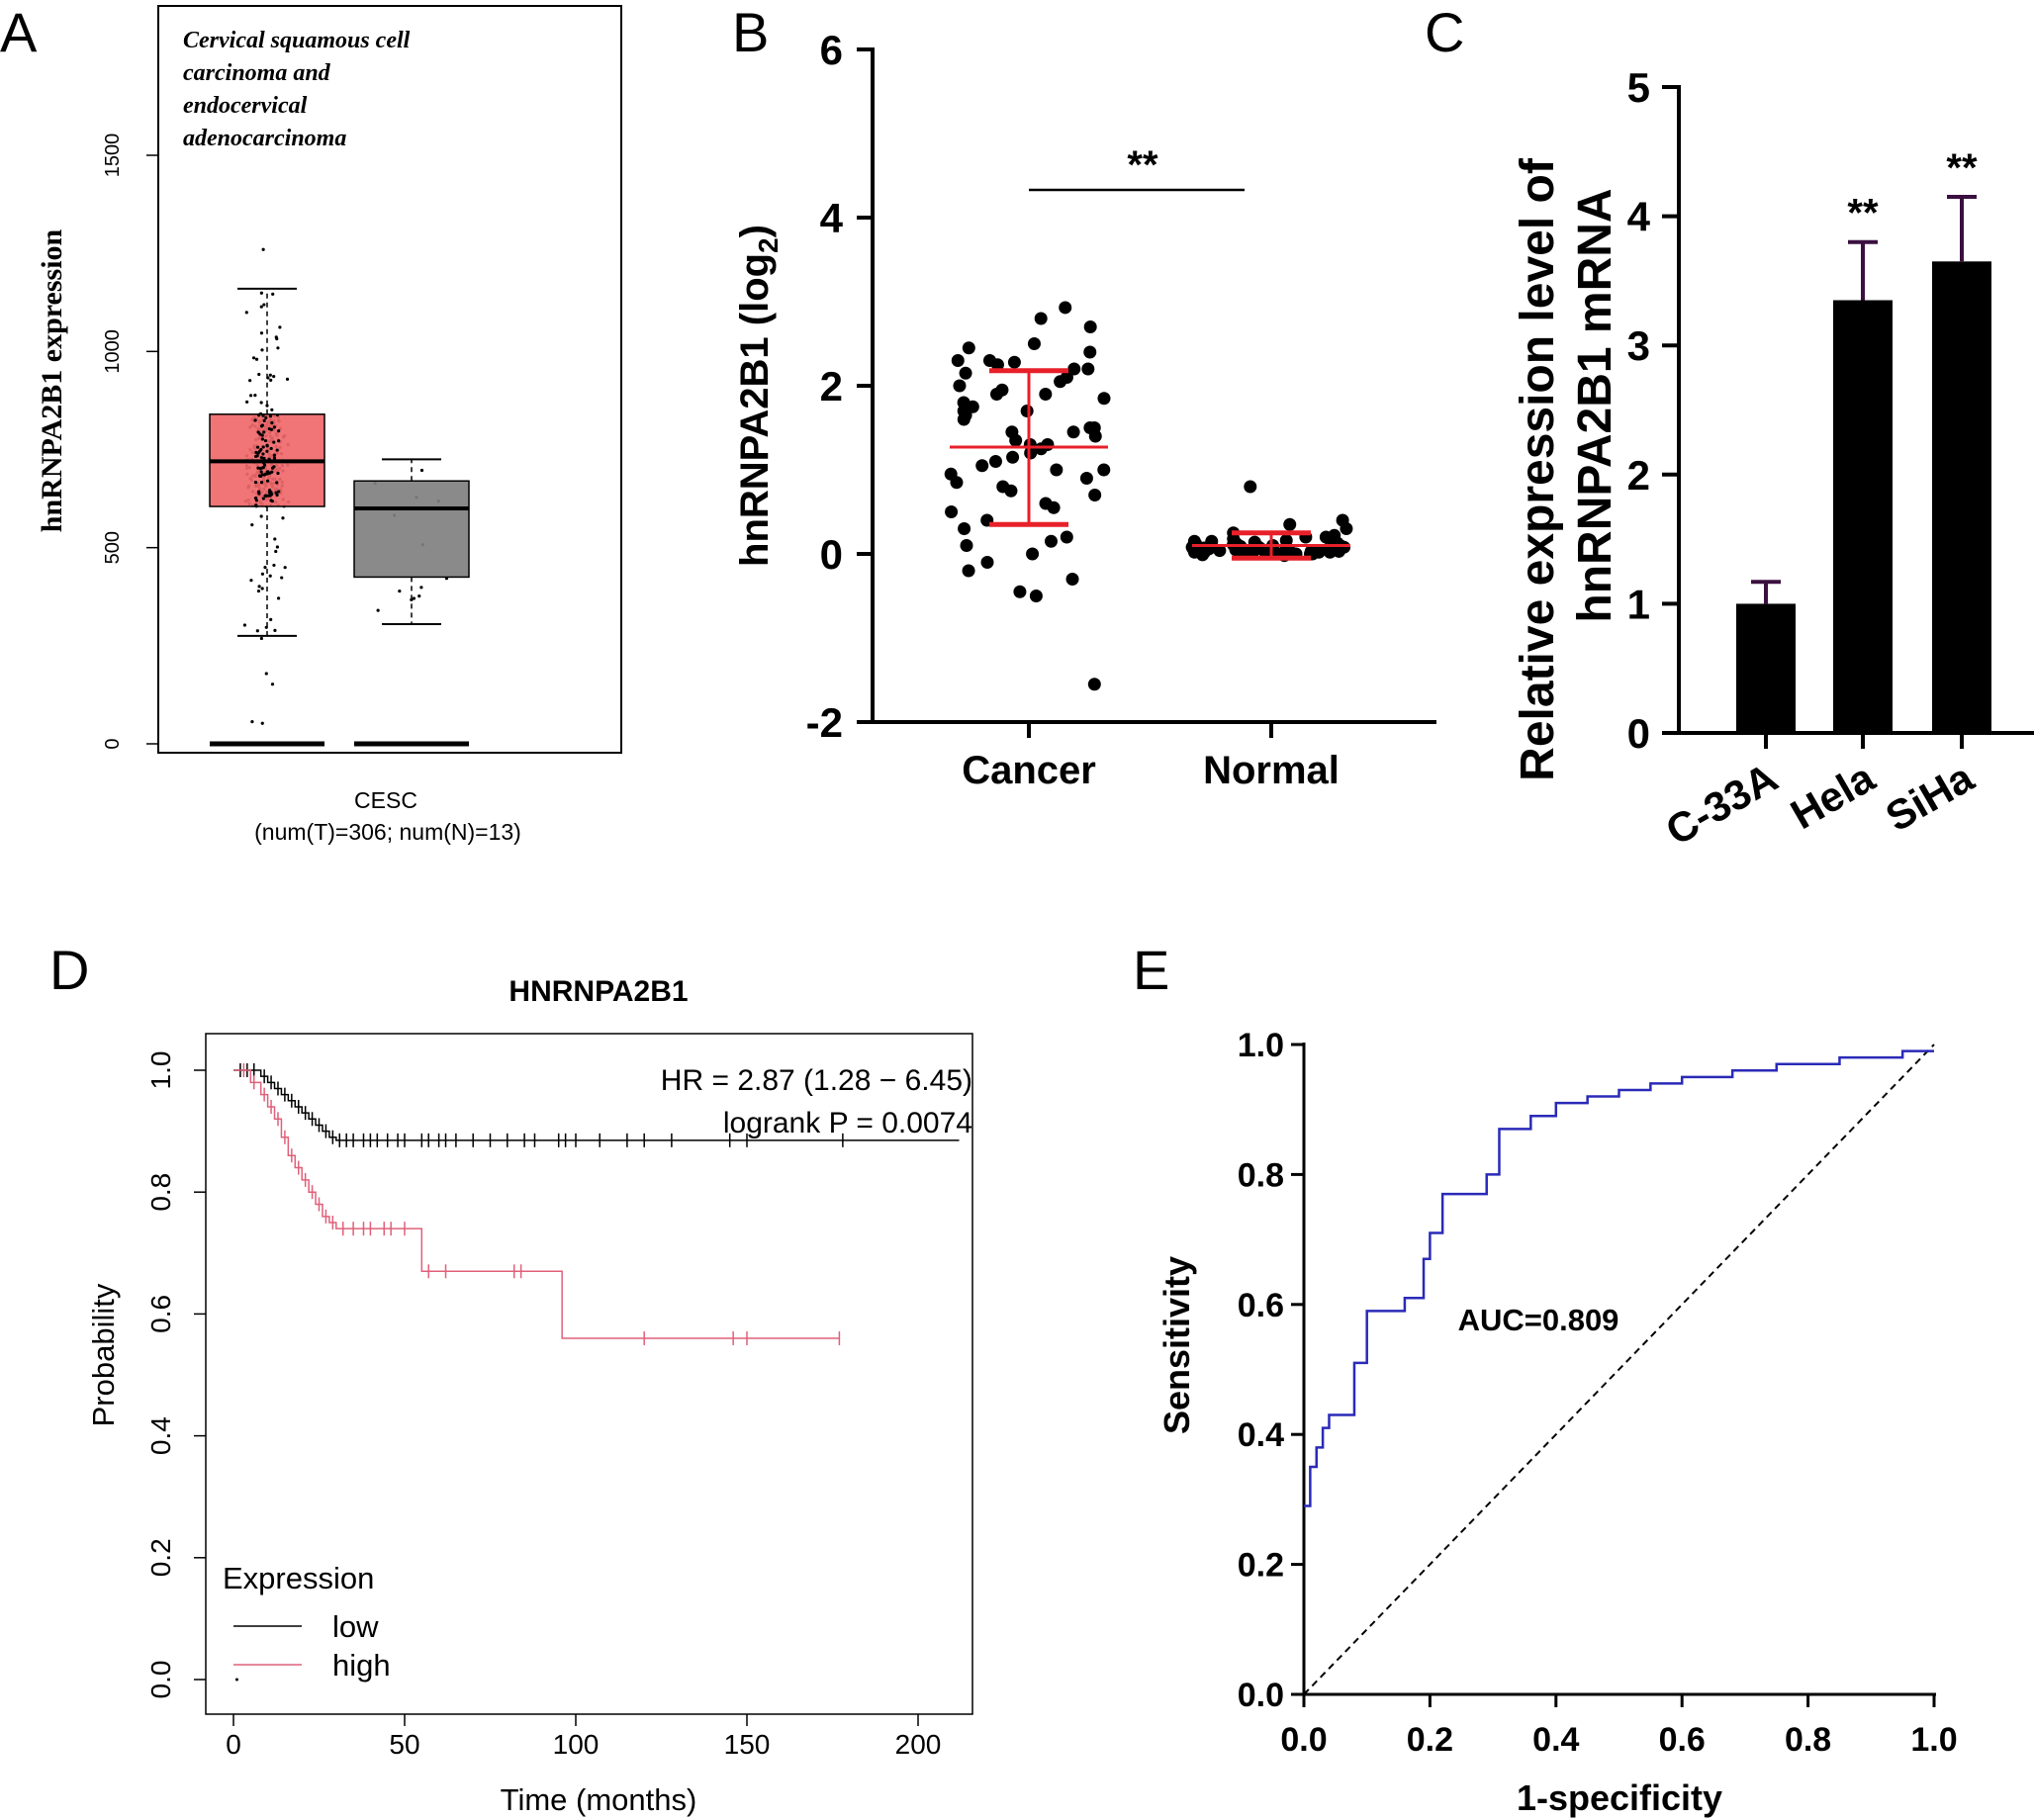  Describe the element at coordinates (832, 218) in the screenshot. I see `panel-b-y-tick-label: 4` at that location.